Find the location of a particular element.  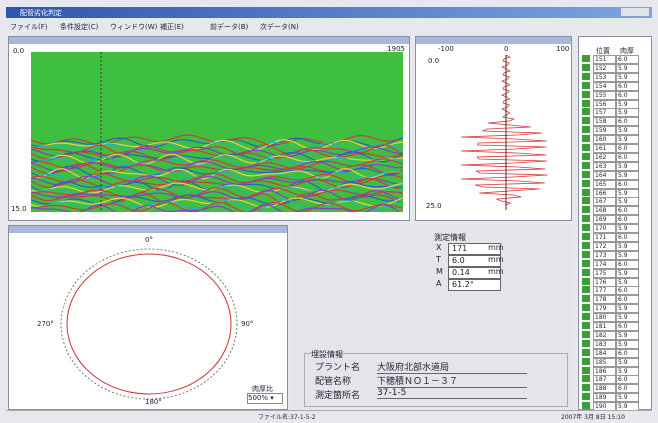

table-header: 肉厚 is located at coordinates (627, 51).